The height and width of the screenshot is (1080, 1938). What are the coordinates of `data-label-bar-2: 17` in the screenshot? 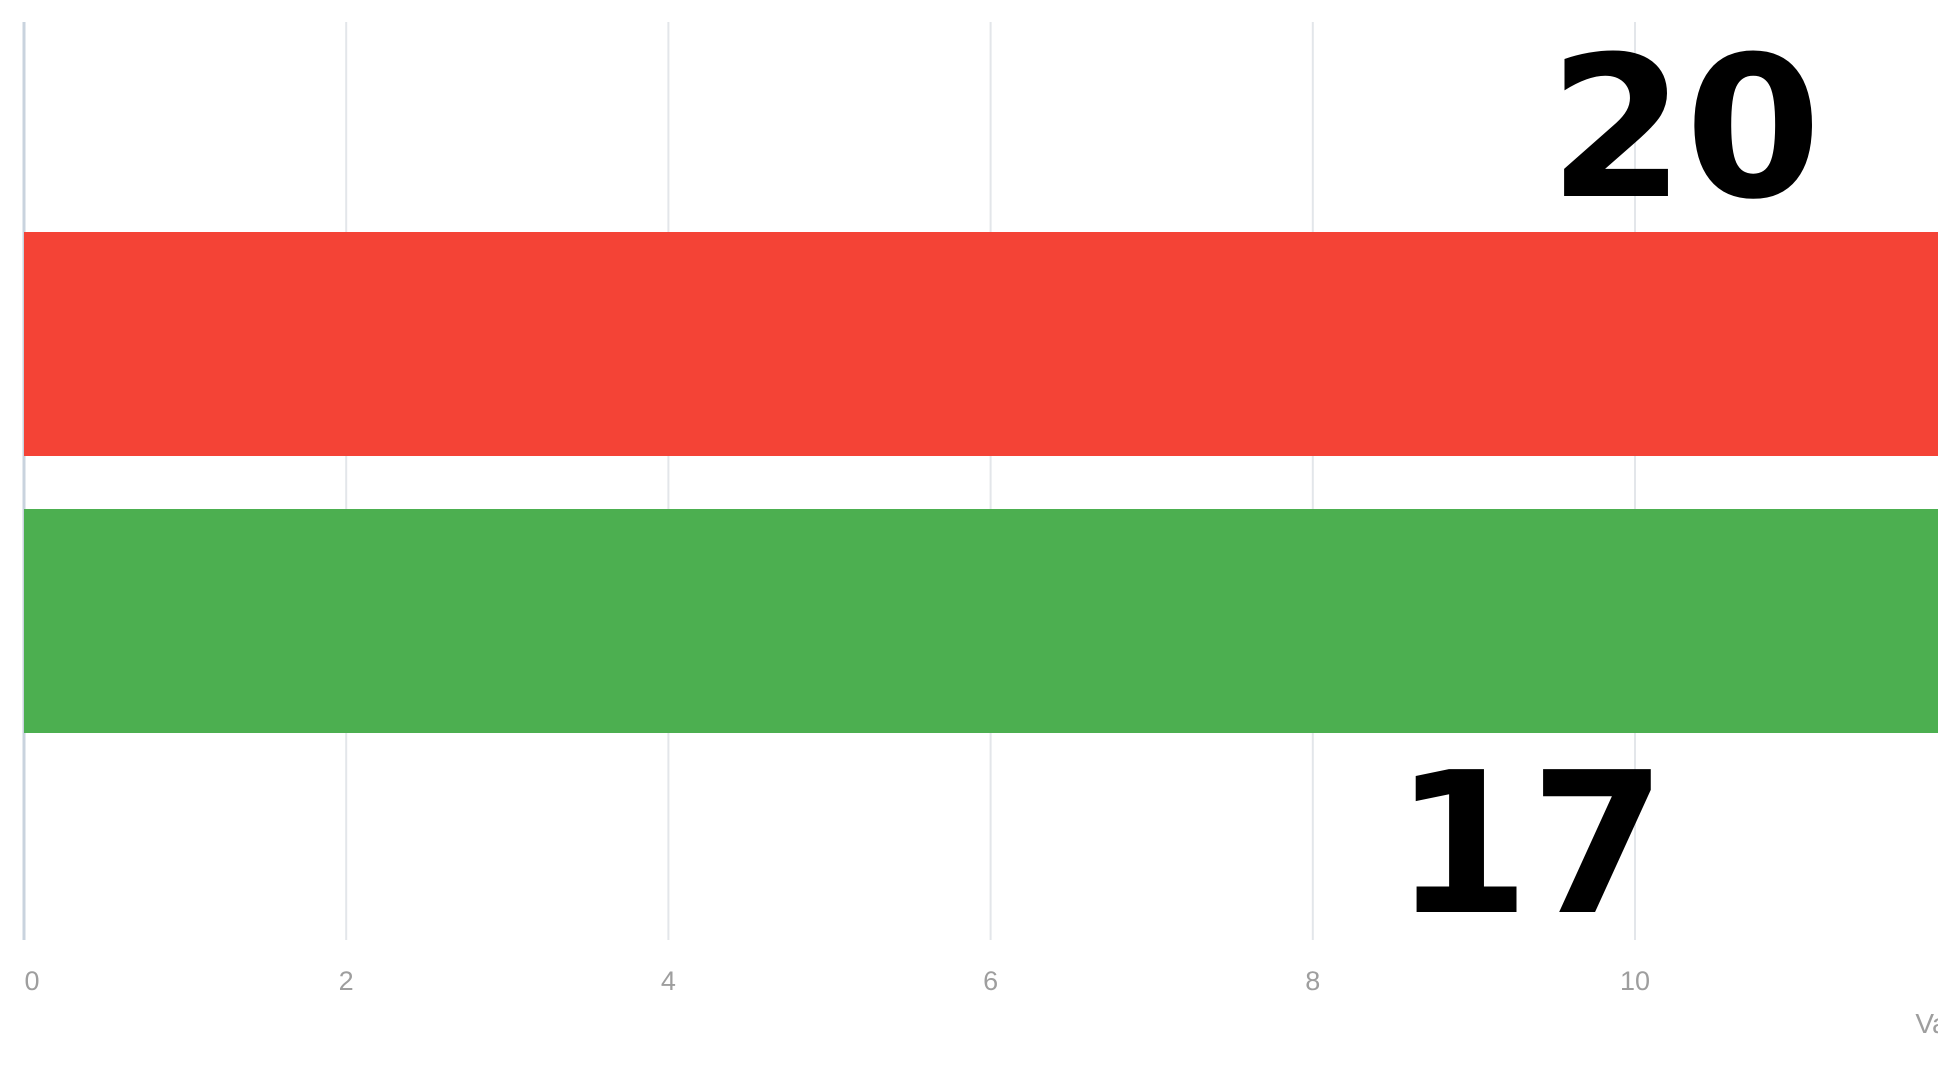 It's located at (1530, 845).